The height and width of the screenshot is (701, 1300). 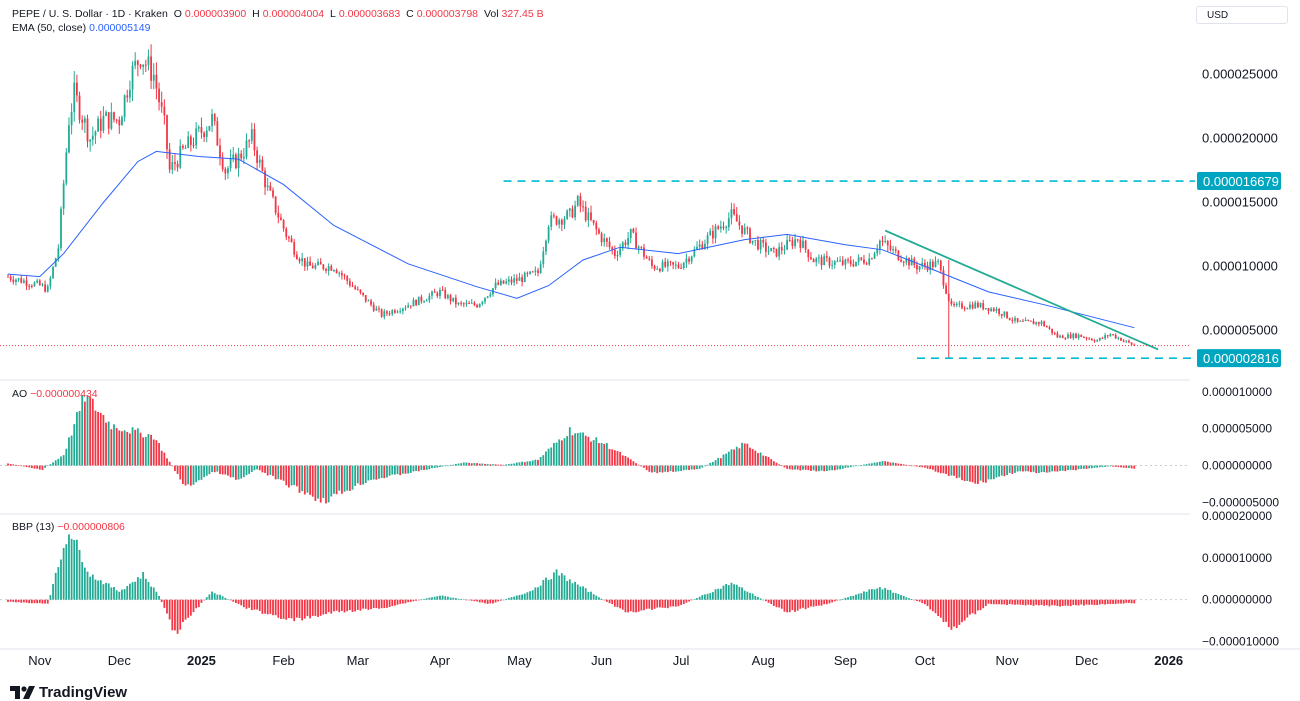 What do you see at coordinates (595, 584) in the screenshot?
I see `bbp-pane` at bounding box center [595, 584].